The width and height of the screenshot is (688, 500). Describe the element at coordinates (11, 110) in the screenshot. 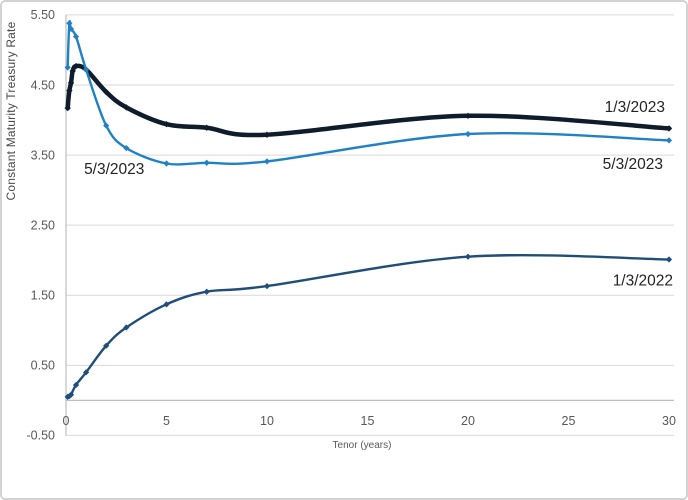

I see `y-axis-title: Constant Maturity Treasury Rate` at that location.